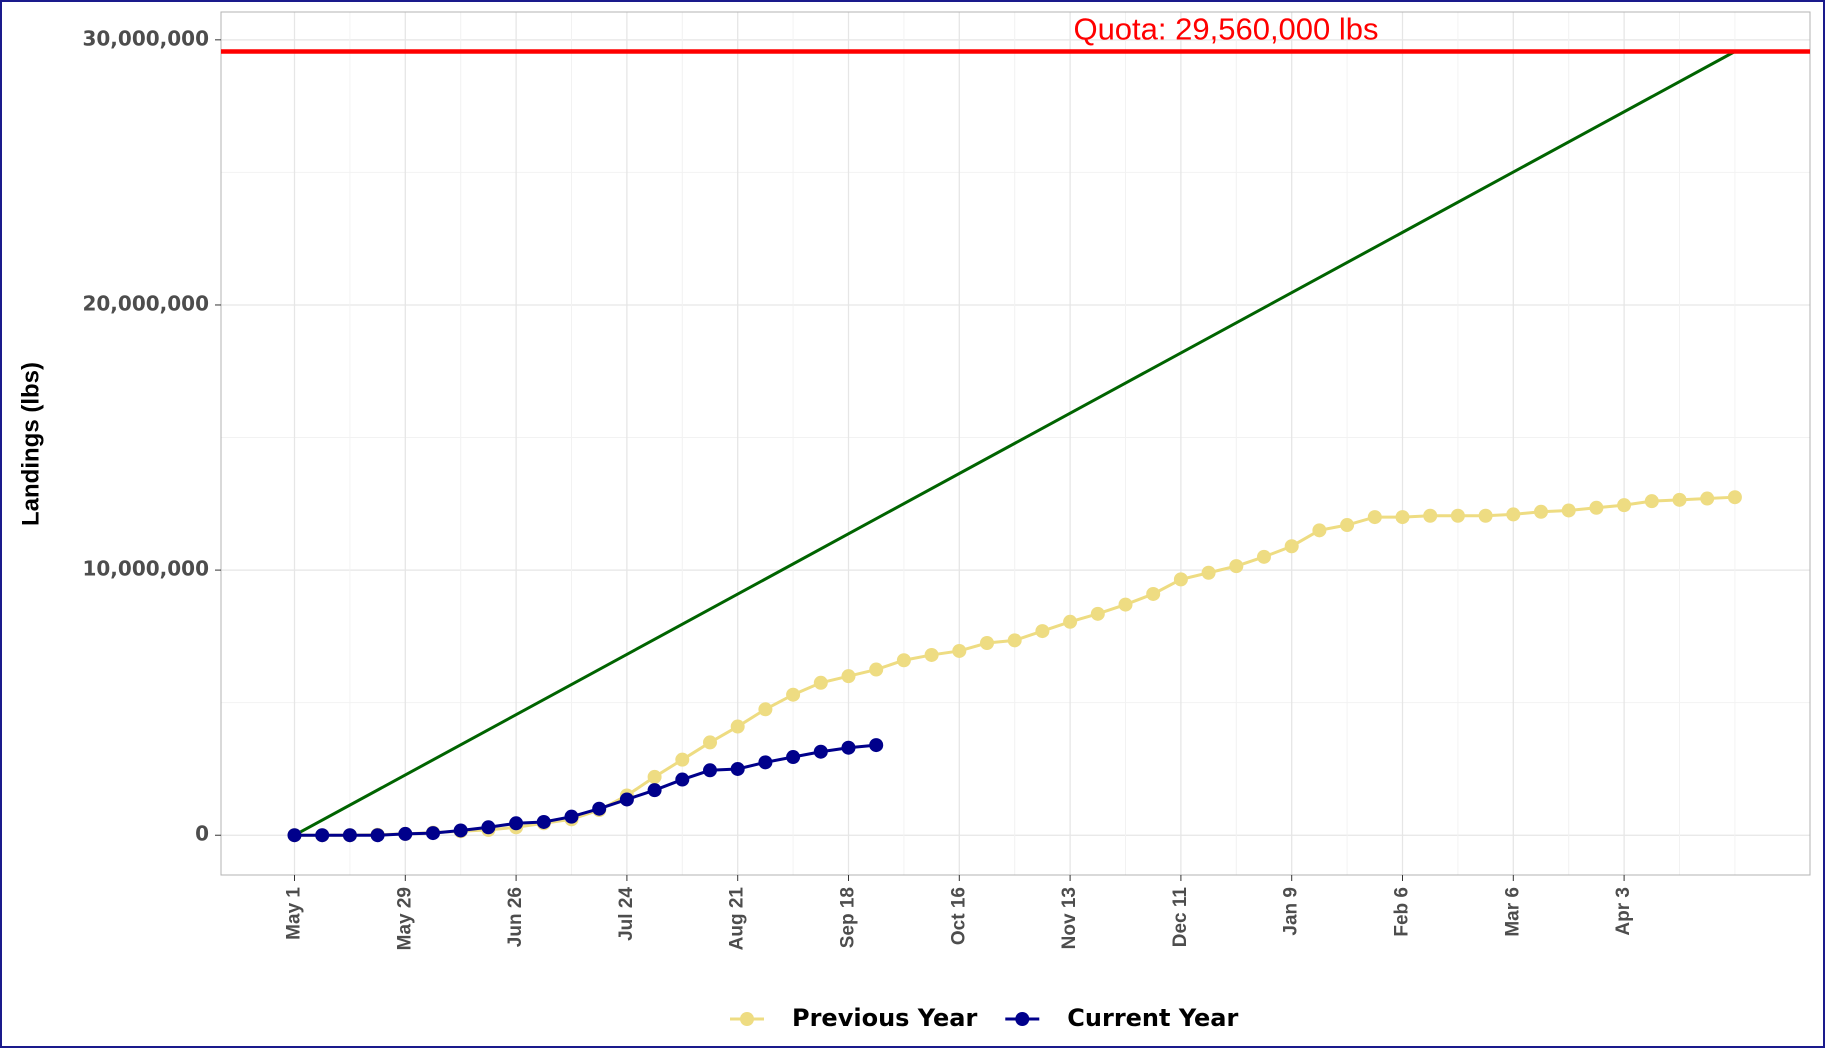 This screenshot has width=1825, height=1052. I want to click on y-axis-title: Landings (lbs), so click(30, 444).